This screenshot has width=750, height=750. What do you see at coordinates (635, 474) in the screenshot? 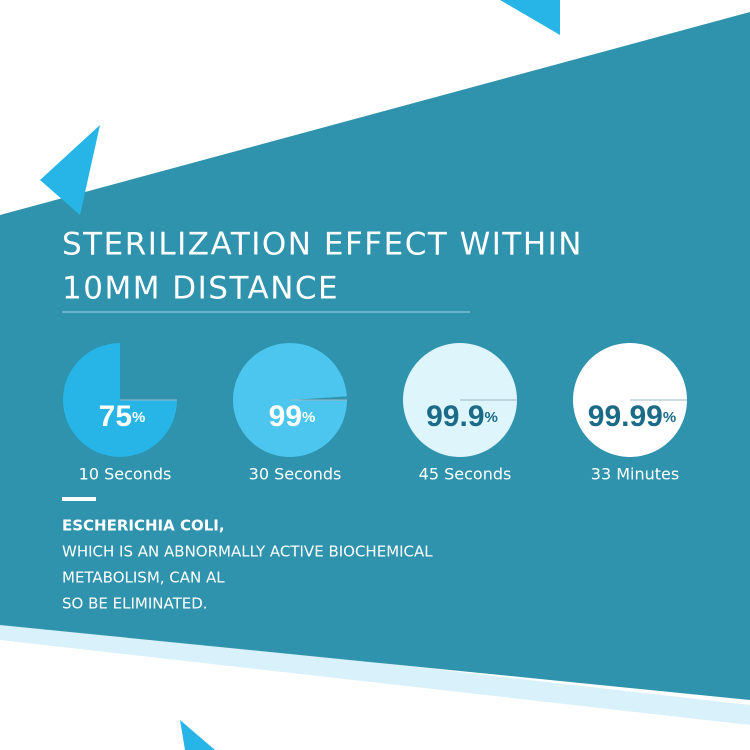
I see `stat-label: 33 Minutes` at bounding box center [635, 474].